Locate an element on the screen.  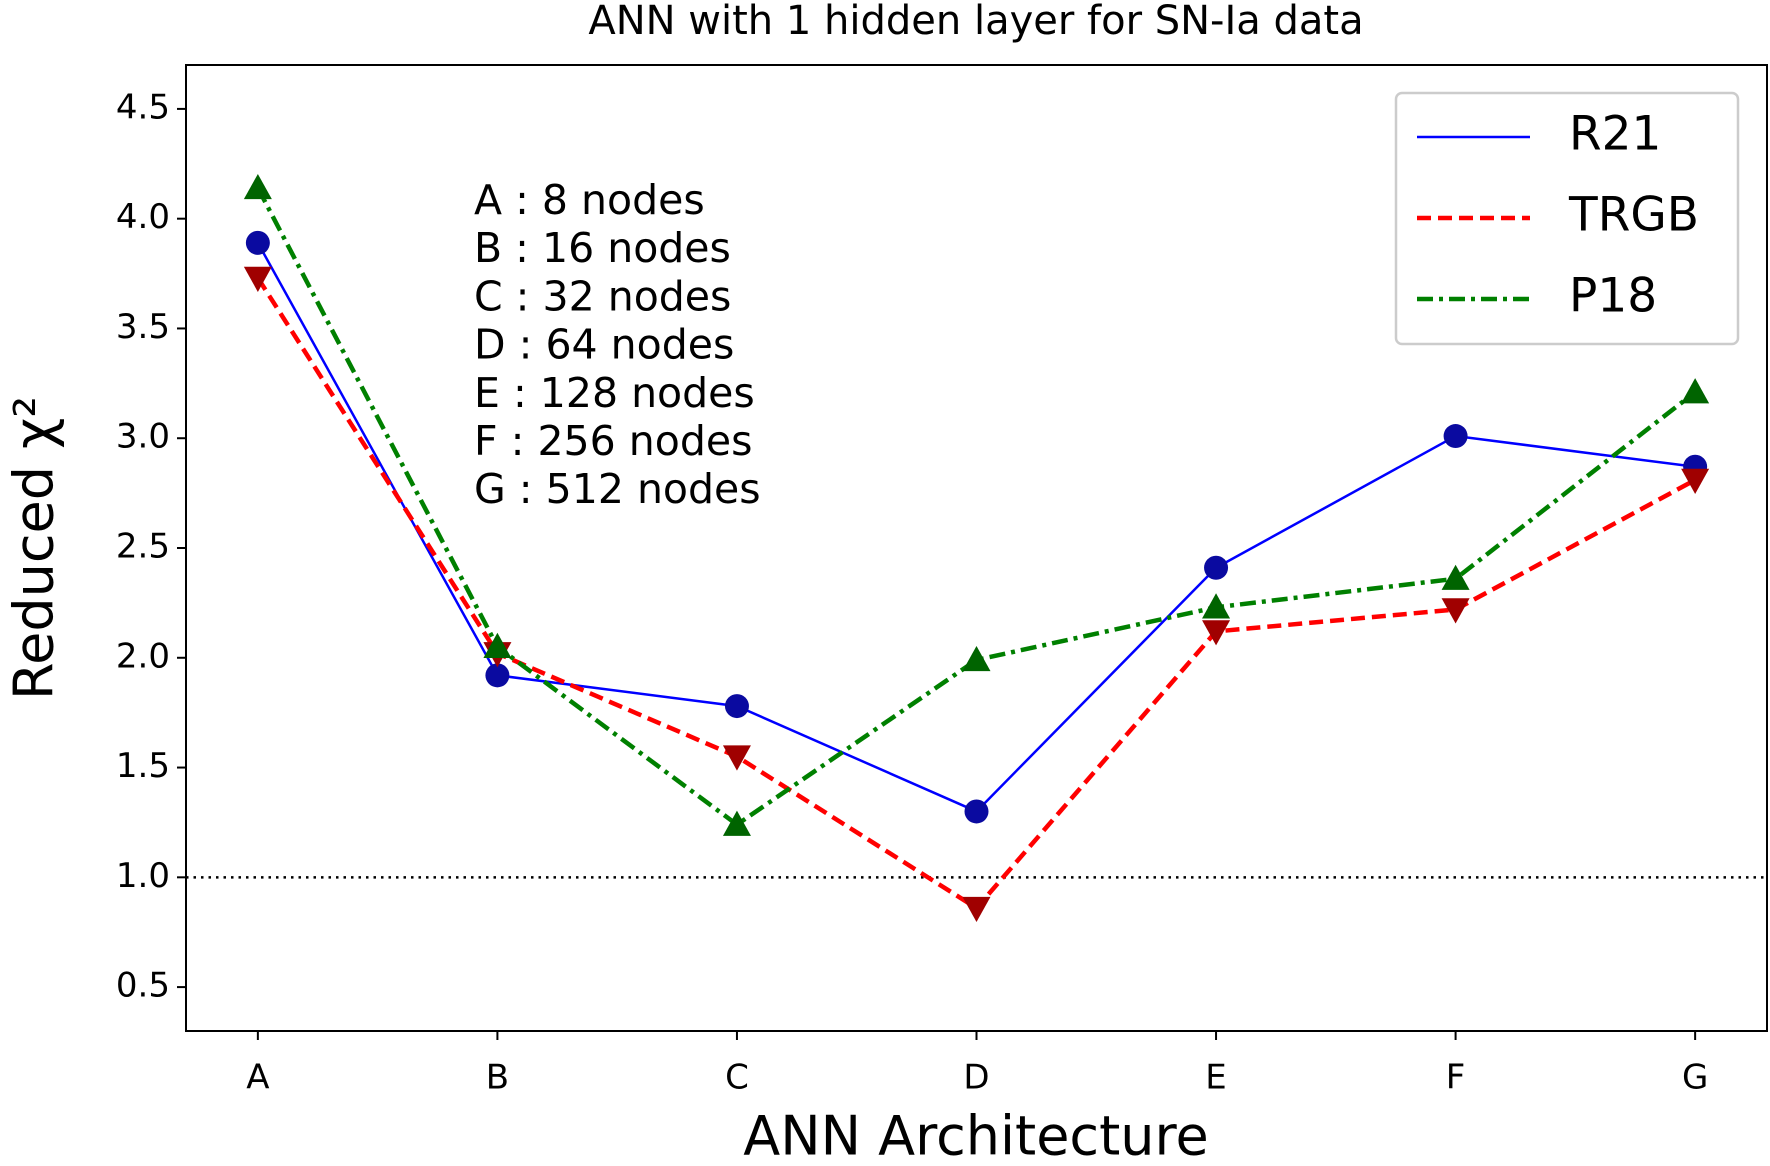
y-tick-label: 1.0 is located at coordinates (143, 876).